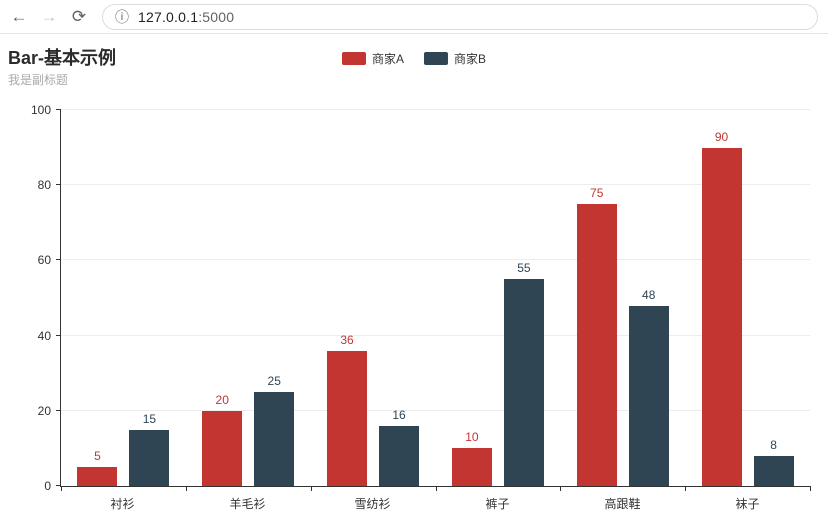 This screenshot has height=517, width=828. I want to click on bar: 36, so click(347, 409).